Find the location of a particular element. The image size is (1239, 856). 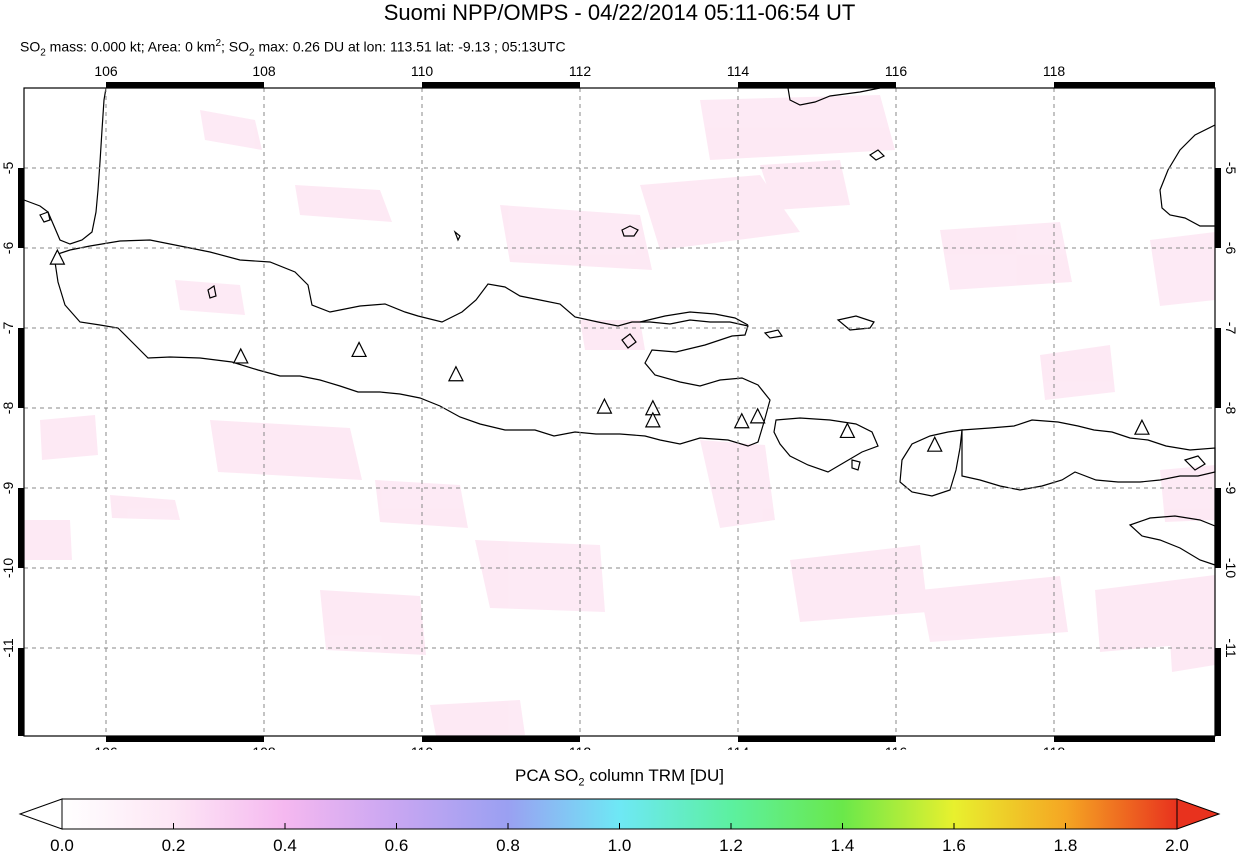

left-lat-tick: -5 is located at coordinates (8, 168).